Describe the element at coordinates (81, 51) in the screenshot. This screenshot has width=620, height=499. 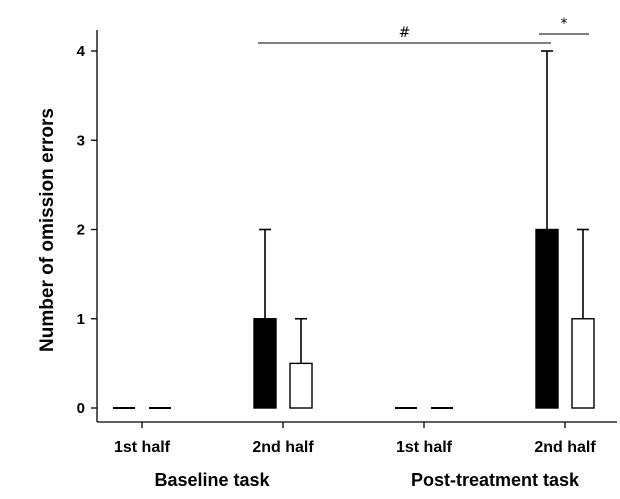
I see `y-tick-label: 4` at that location.